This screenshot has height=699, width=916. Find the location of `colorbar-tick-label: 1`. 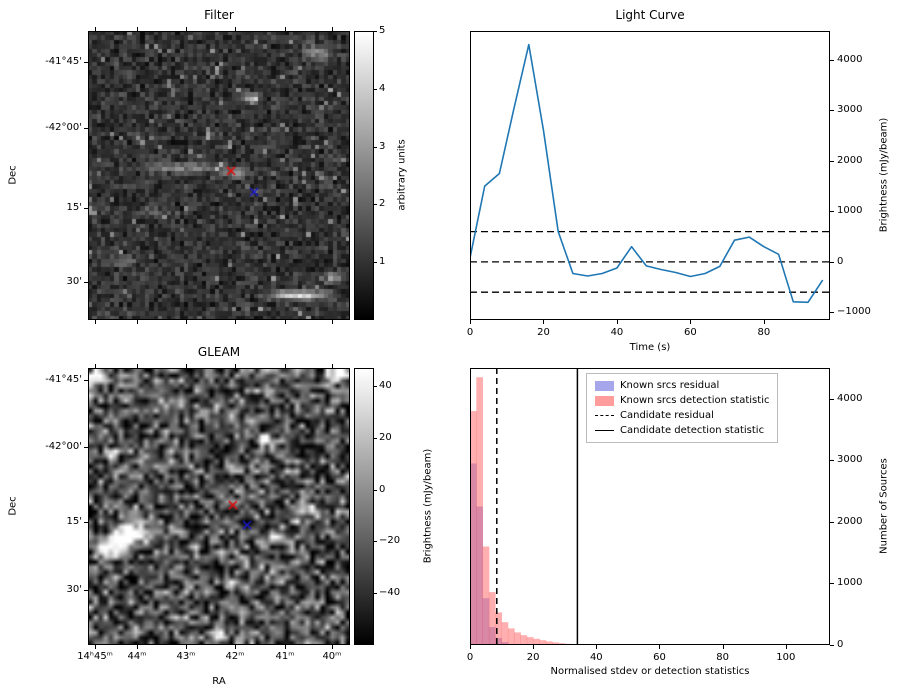

colorbar-tick-label: 1 is located at coordinates (382, 262).